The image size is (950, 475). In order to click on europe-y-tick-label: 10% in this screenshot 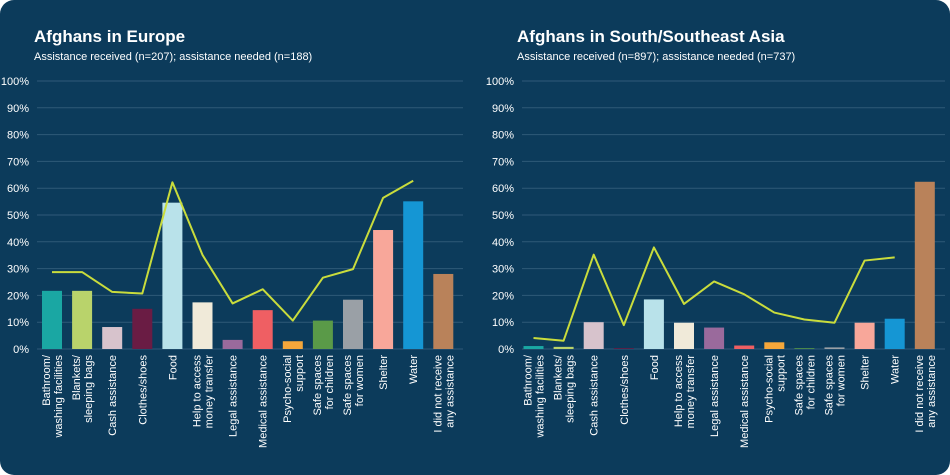, I will do `click(18, 323)`.